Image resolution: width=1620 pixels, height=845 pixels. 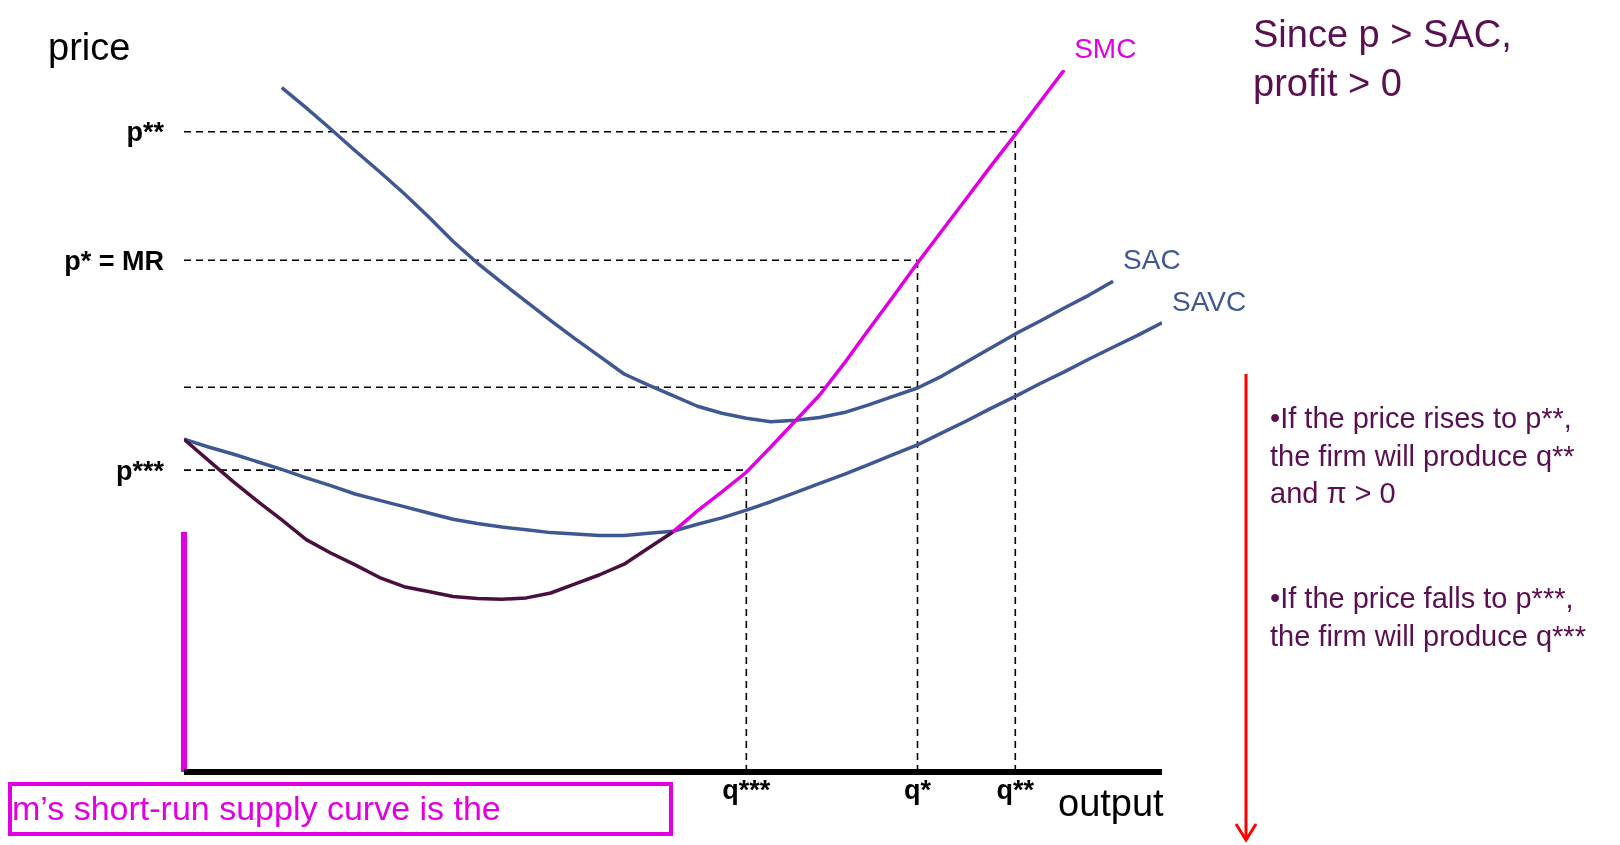 What do you see at coordinates (340, 809) in the screenshot?
I see `text: m’s short-run supply curve is the` at bounding box center [340, 809].